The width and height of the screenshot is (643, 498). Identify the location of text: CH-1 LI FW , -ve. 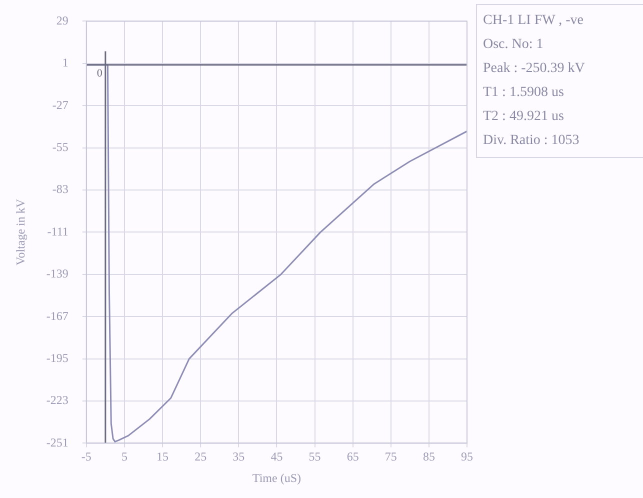
(533, 21).